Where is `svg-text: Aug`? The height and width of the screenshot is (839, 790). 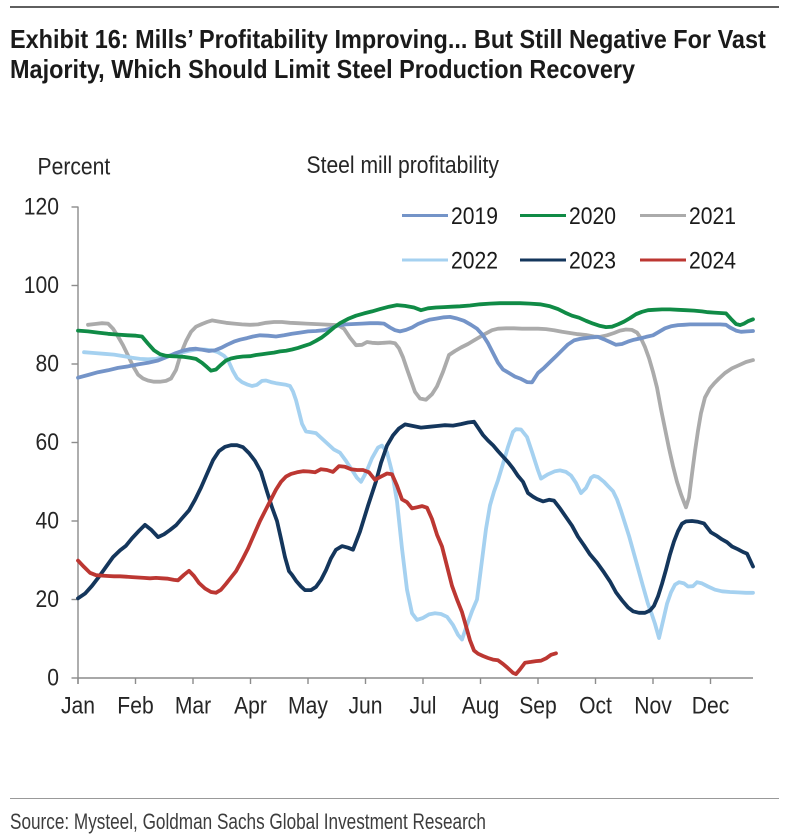 svg-text: Aug is located at coordinates (481, 705).